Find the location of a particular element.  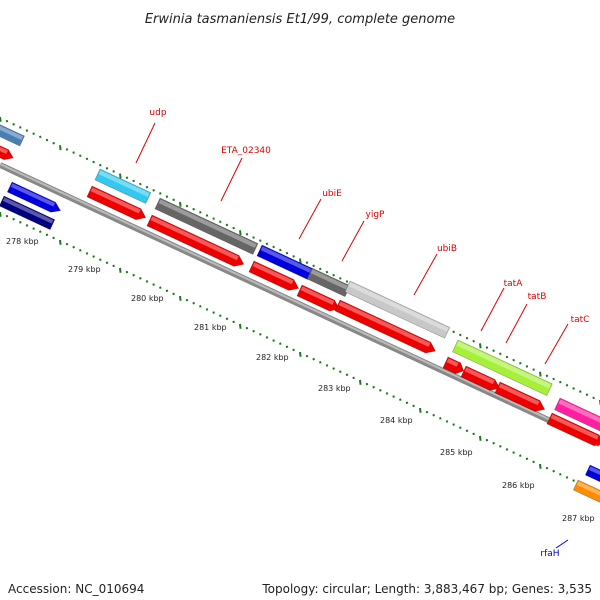

gene-label-tata: tatA is located at coordinates (514, 284).